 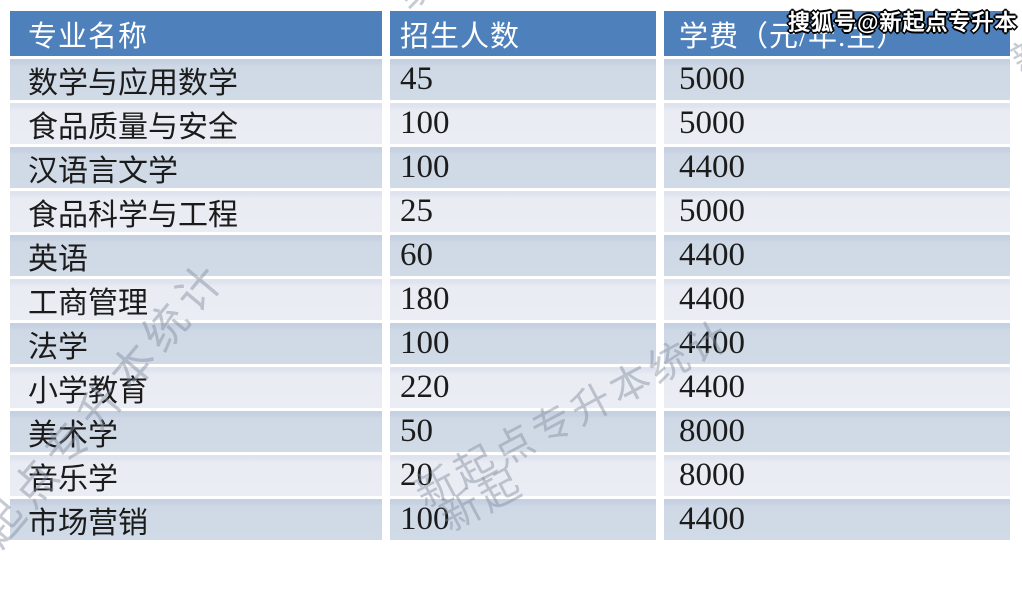 I want to click on table-row: 英语 60 4400, so click(x=510, y=255).